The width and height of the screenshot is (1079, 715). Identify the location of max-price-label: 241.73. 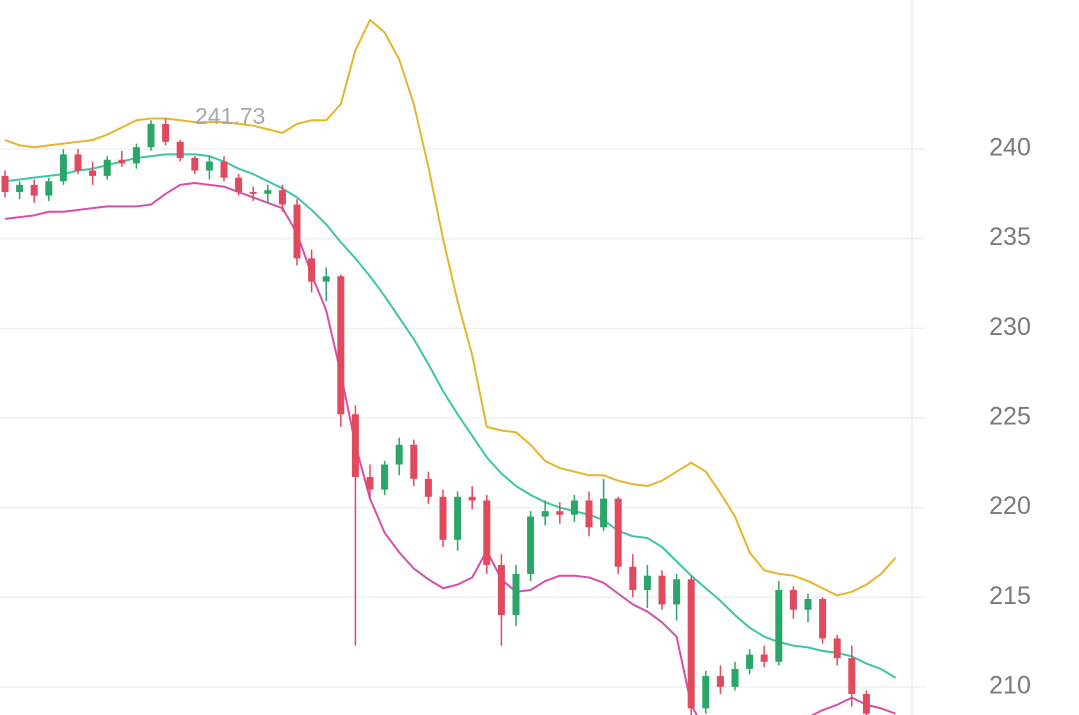
(230, 116).